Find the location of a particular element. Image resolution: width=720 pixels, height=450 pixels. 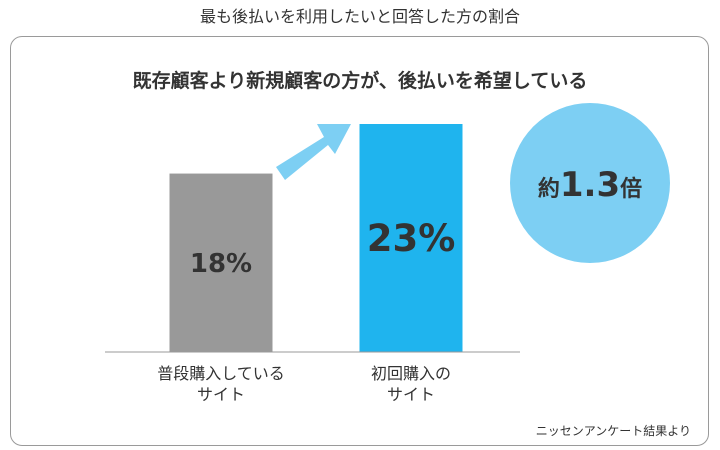

data-label-1: 18% is located at coordinates (221, 264).